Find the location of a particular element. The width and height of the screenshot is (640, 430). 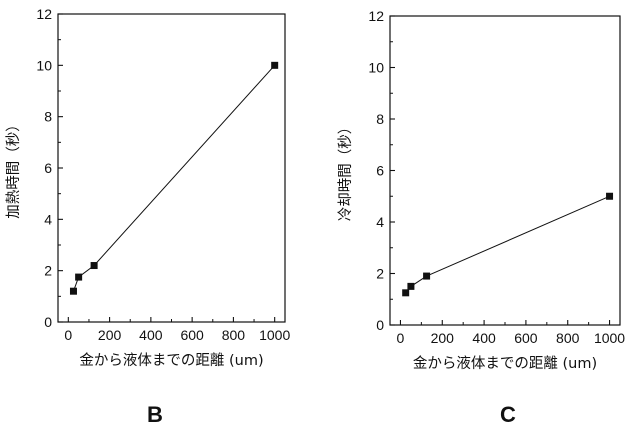

series-line is located at coordinates (508, 244).